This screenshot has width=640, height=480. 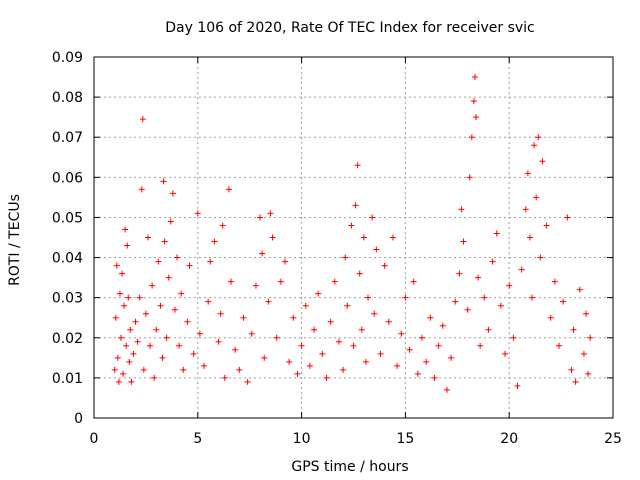 What do you see at coordinates (67, 138) in the screenshot?
I see `y-tick-label: 0.07` at bounding box center [67, 138].